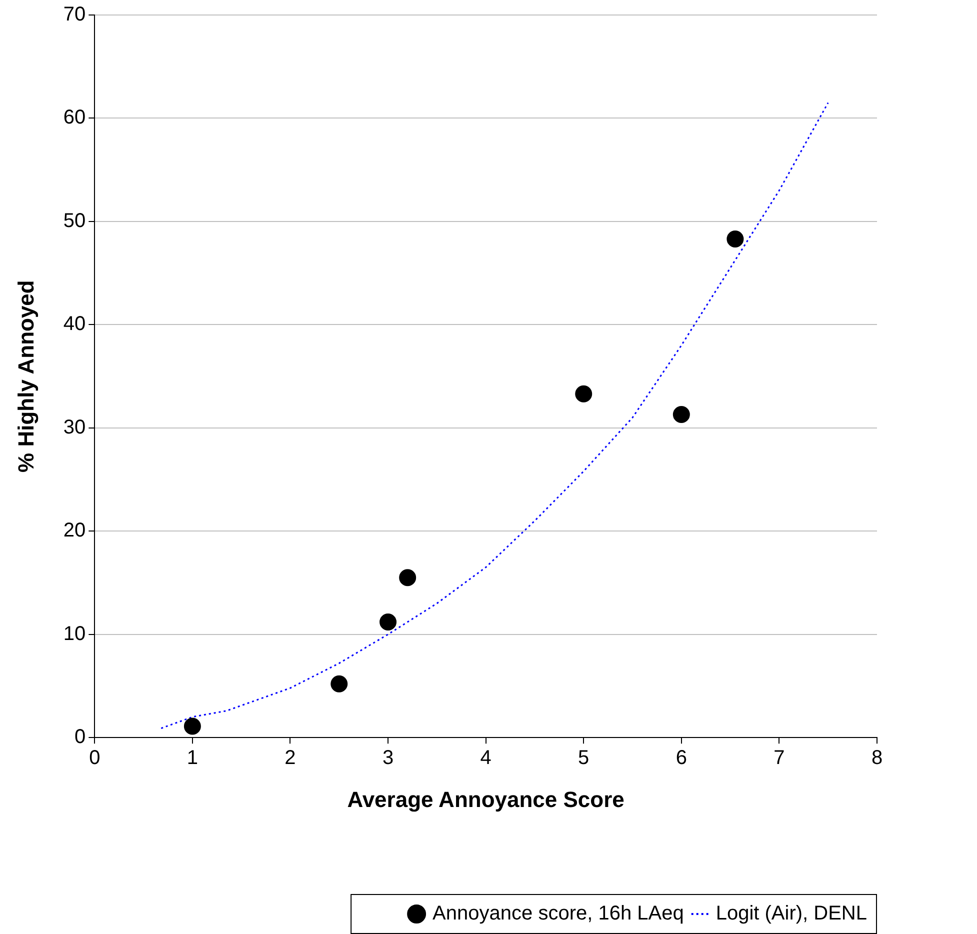 Image resolution: width=977 pixels, height=934 pixels. What do you see at coordinates (877, 758) in the screenshot?
I see `x-tick-label: 8` at bounding box center [877, 758].